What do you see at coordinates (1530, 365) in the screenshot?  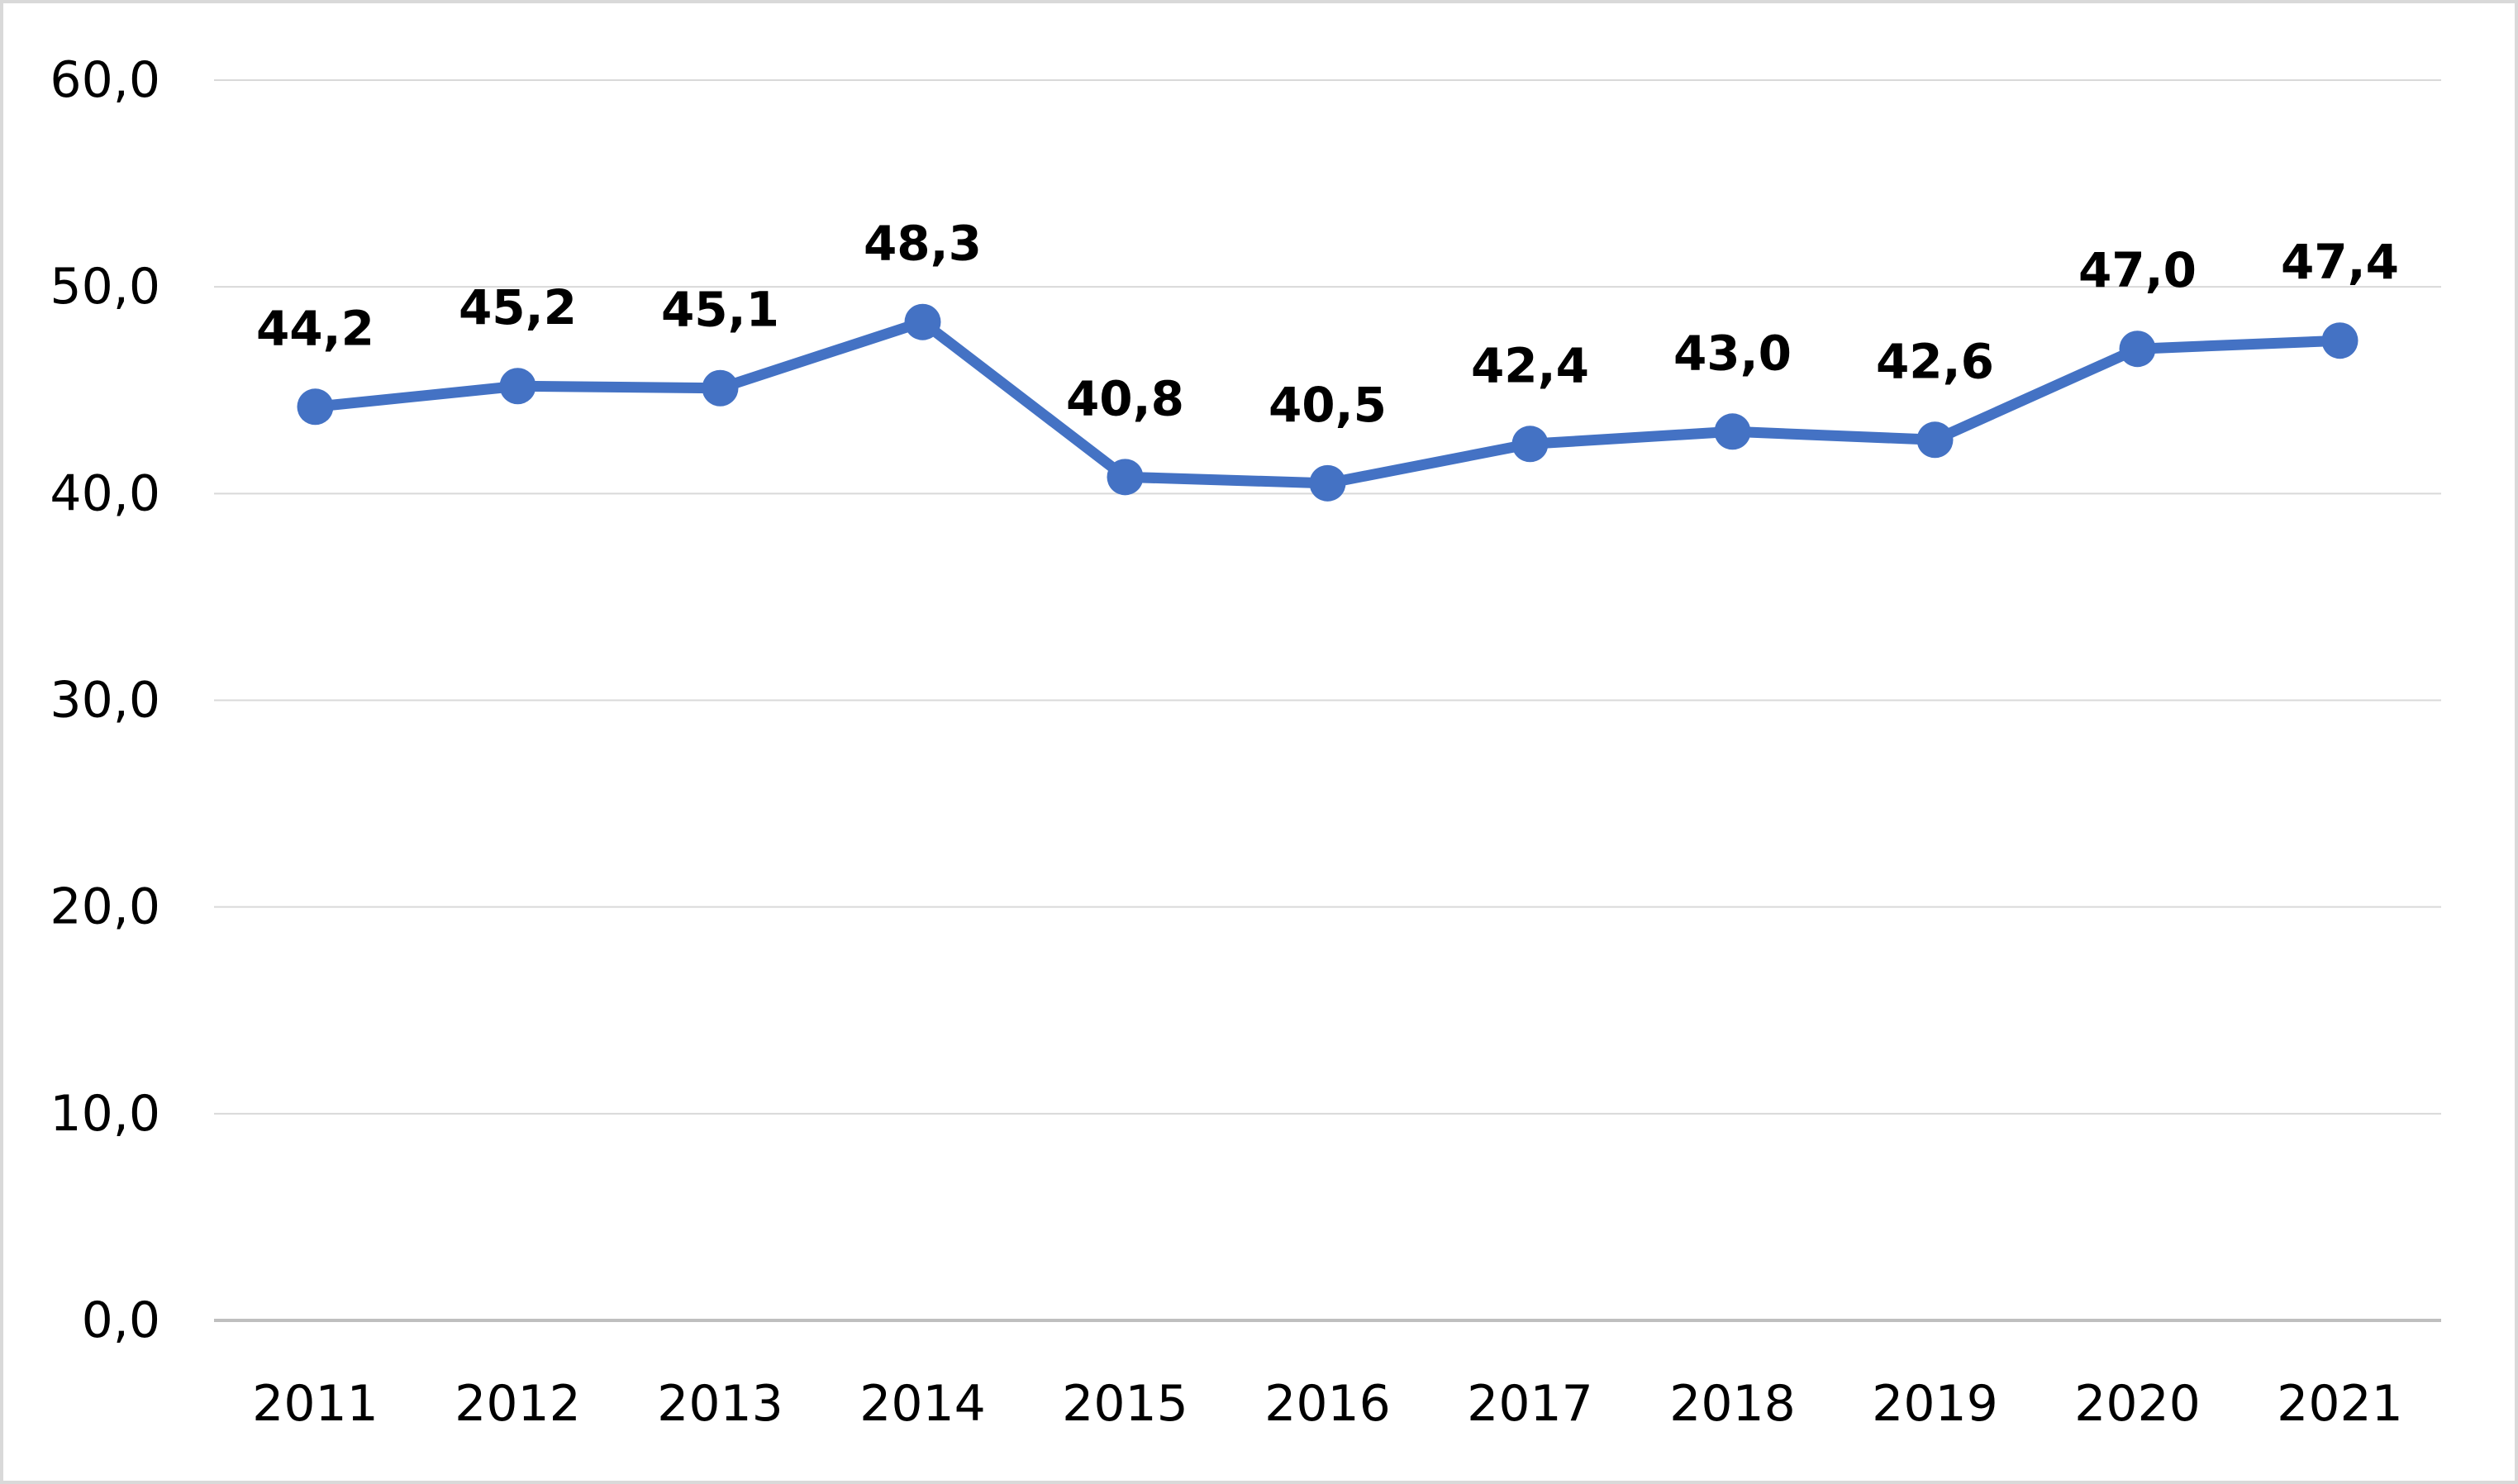 I see `data-label: 42,4` at bounding box center [1530, 365].